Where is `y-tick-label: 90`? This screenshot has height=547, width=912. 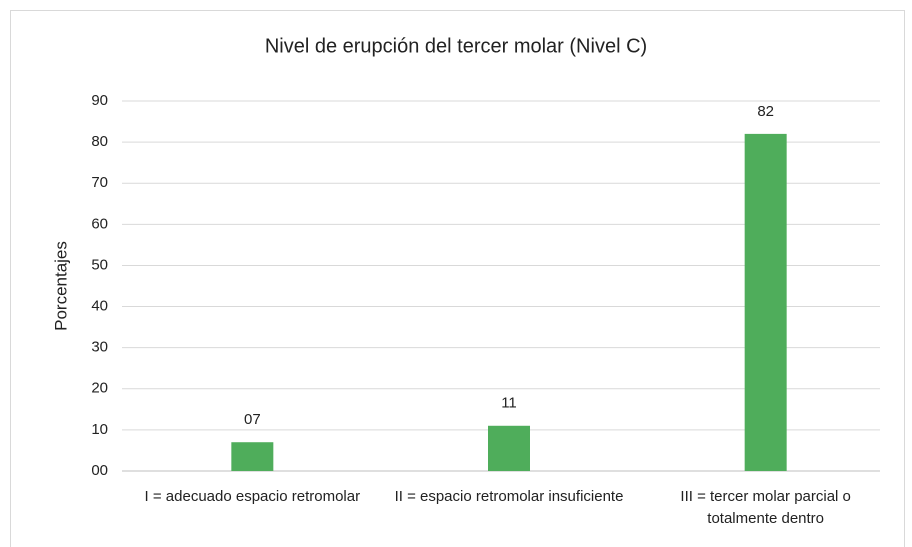
y-tick-label: 90 is located at coordinates (99, 100).